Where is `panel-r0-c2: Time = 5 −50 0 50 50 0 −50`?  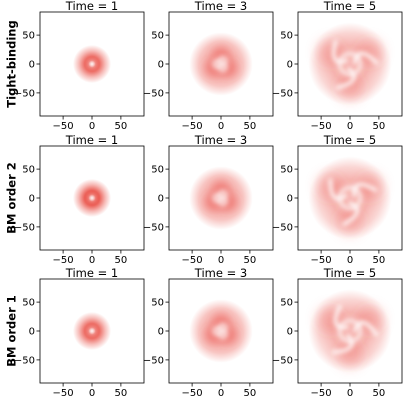 panel-r0-c2: Time = 5 −50 0 50 50 0 −50 is located at coordinates (337, 66).